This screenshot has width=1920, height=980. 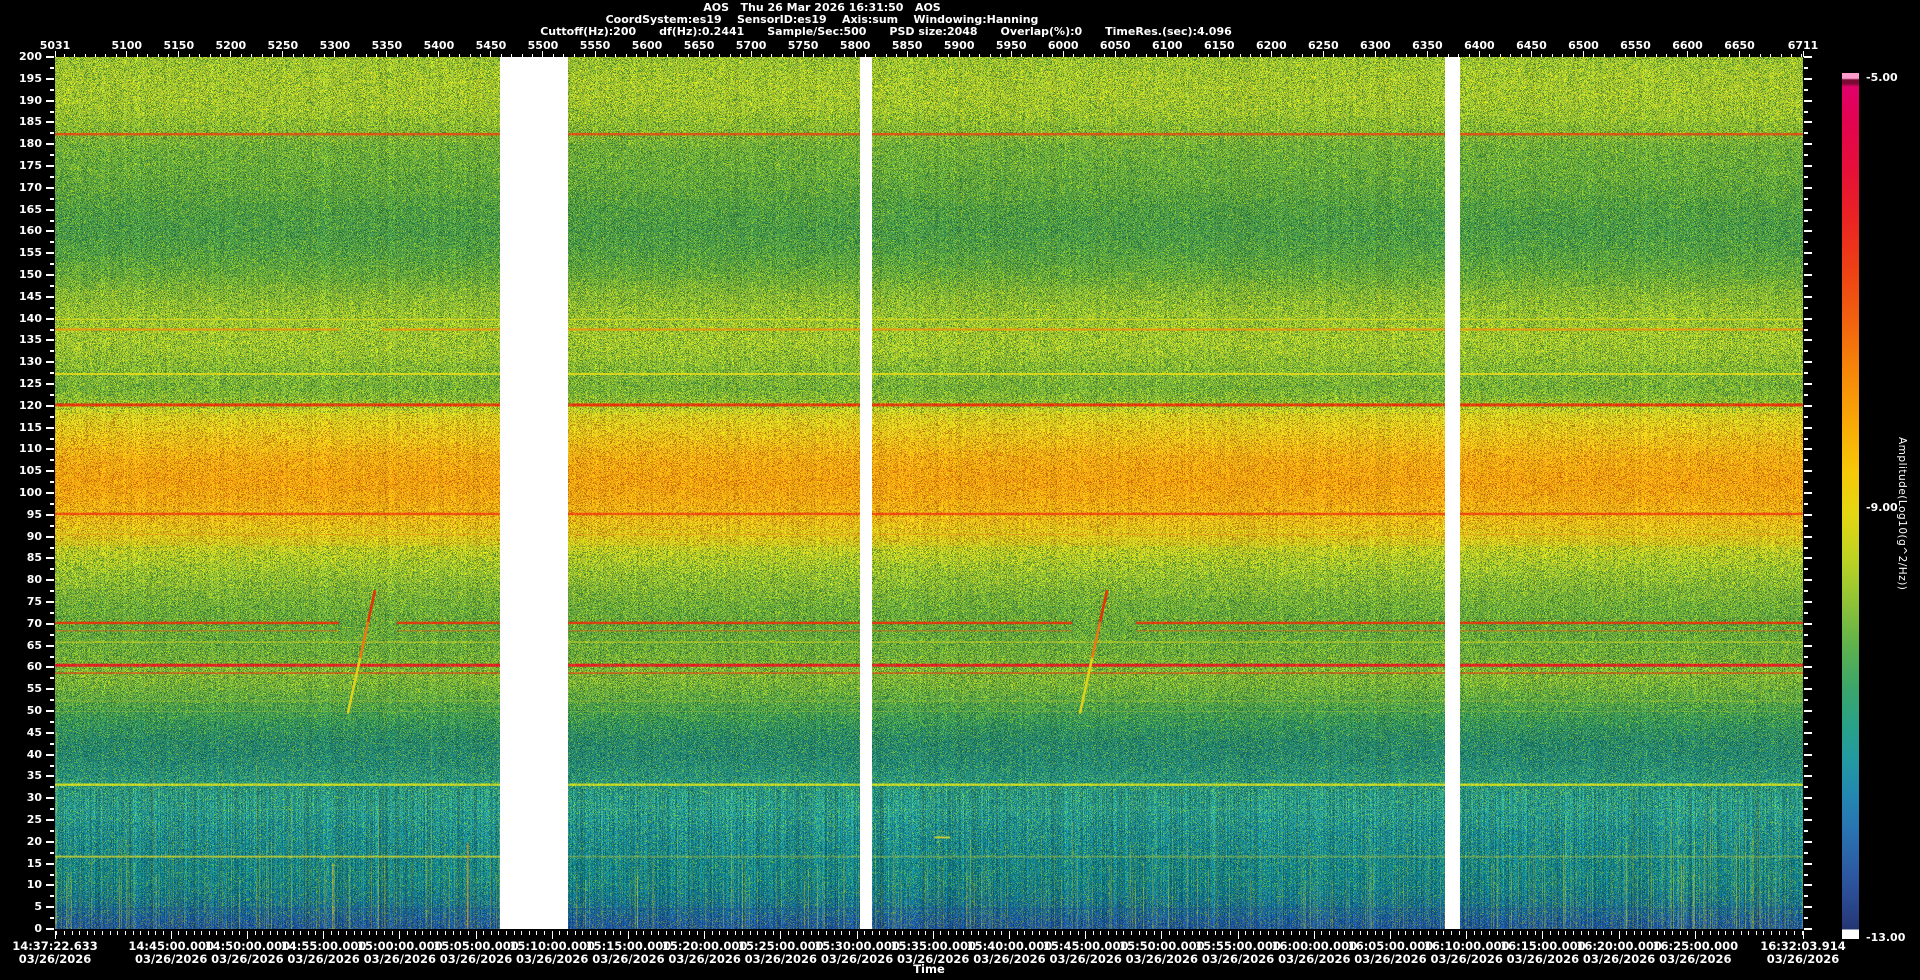 I want to click on colorbar, so click(x=1850, y=506).